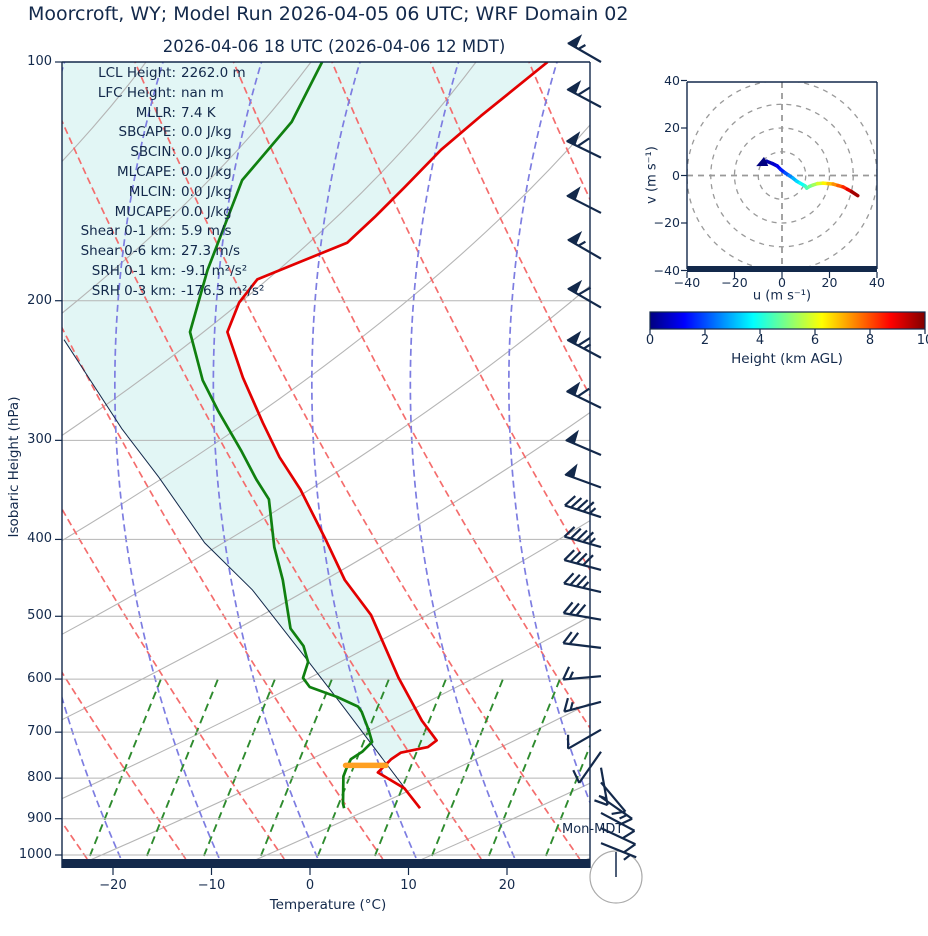  I want to click on temperature-tick-label: 0, so click(310, 885).